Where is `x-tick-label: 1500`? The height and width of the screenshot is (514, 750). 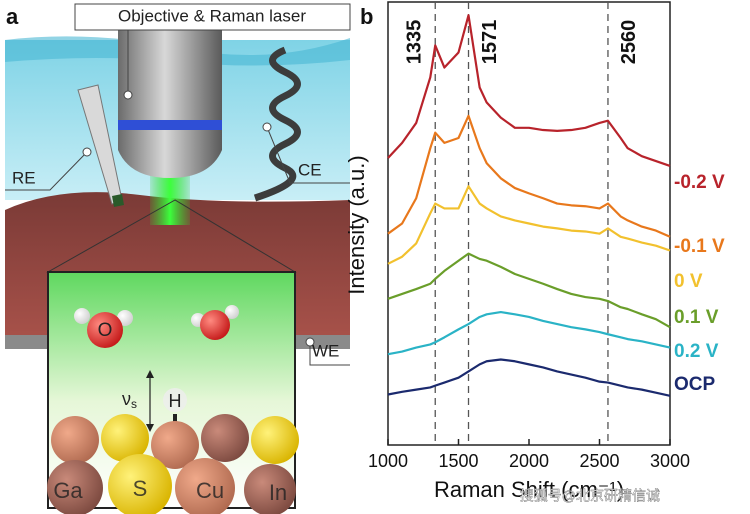 x-tick-label: 1500 is located at coordinates (458, 461).